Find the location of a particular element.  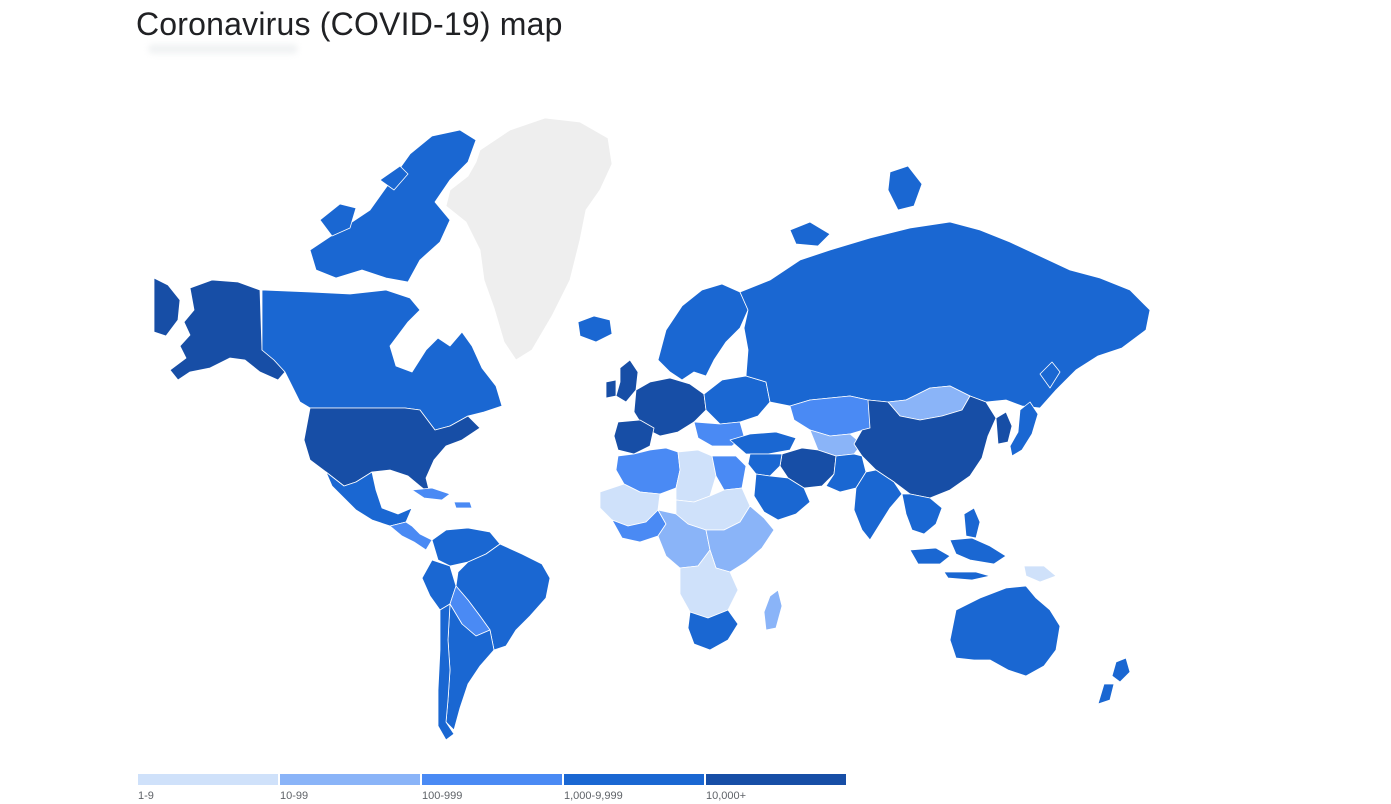

region-russia is located at coordinates (945, 315).